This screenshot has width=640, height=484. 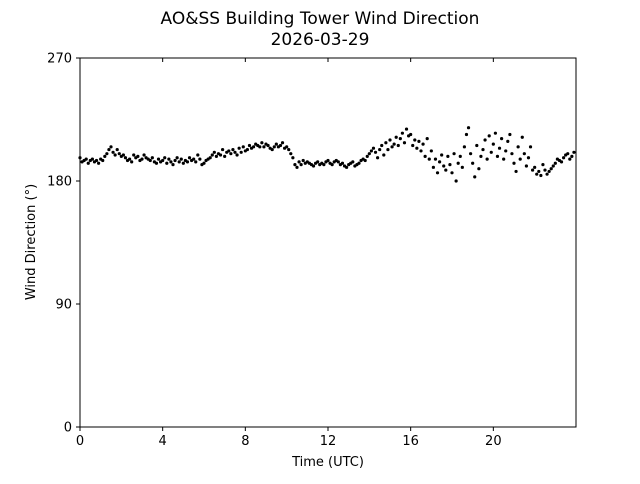 I want to click on x-tick-label: 8, so click(x=245, y=441).